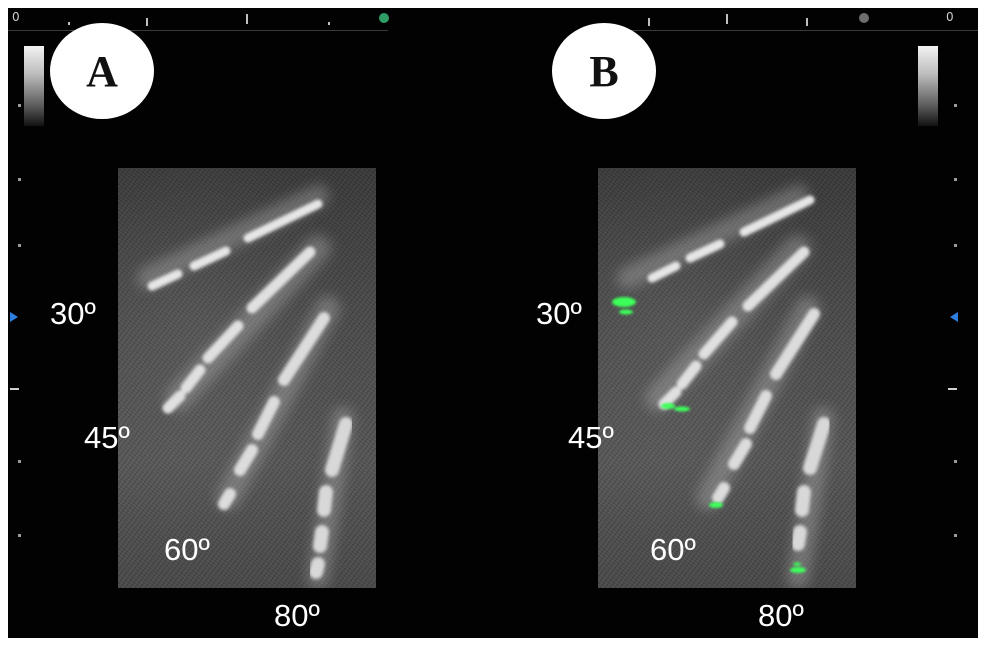  I want to click on panel-label-a: A, so click(102, 71).